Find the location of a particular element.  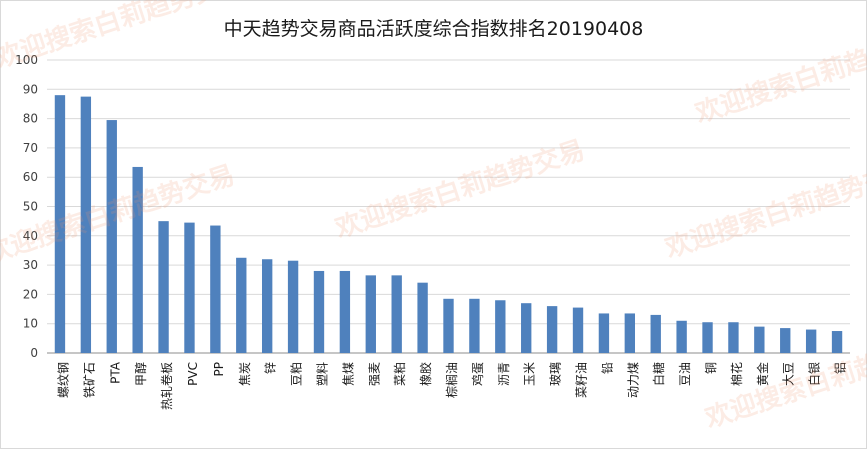

x-tick-label: 黄金 is located at coordinates (762, 374).